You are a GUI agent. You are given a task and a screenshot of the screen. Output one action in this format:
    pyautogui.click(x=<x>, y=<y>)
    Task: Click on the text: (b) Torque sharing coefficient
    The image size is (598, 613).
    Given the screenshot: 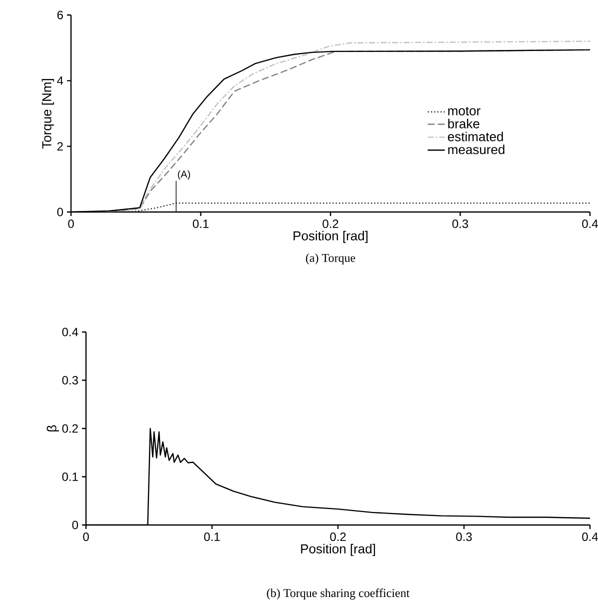 What is the action you would take?
    pyautogui.click(x=338, y=594)
    